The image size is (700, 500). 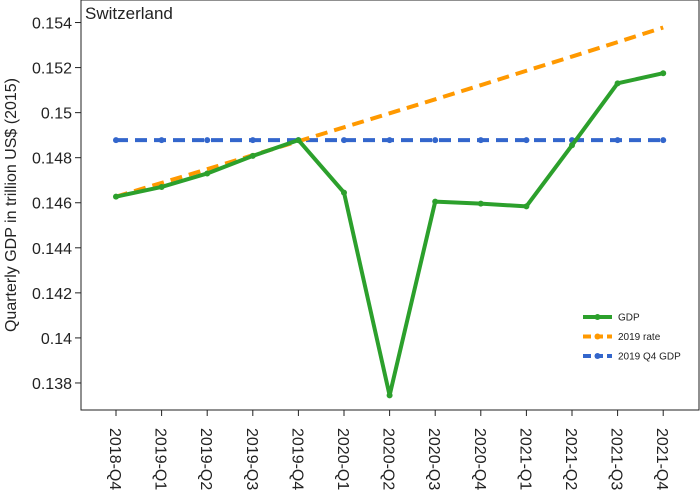 What do you see at coordinates (11, 205) in the screenshot?
I see `y-axis-title: Quarterly GDP in trillion US$ (2015)` at bounding box center [11, 205].